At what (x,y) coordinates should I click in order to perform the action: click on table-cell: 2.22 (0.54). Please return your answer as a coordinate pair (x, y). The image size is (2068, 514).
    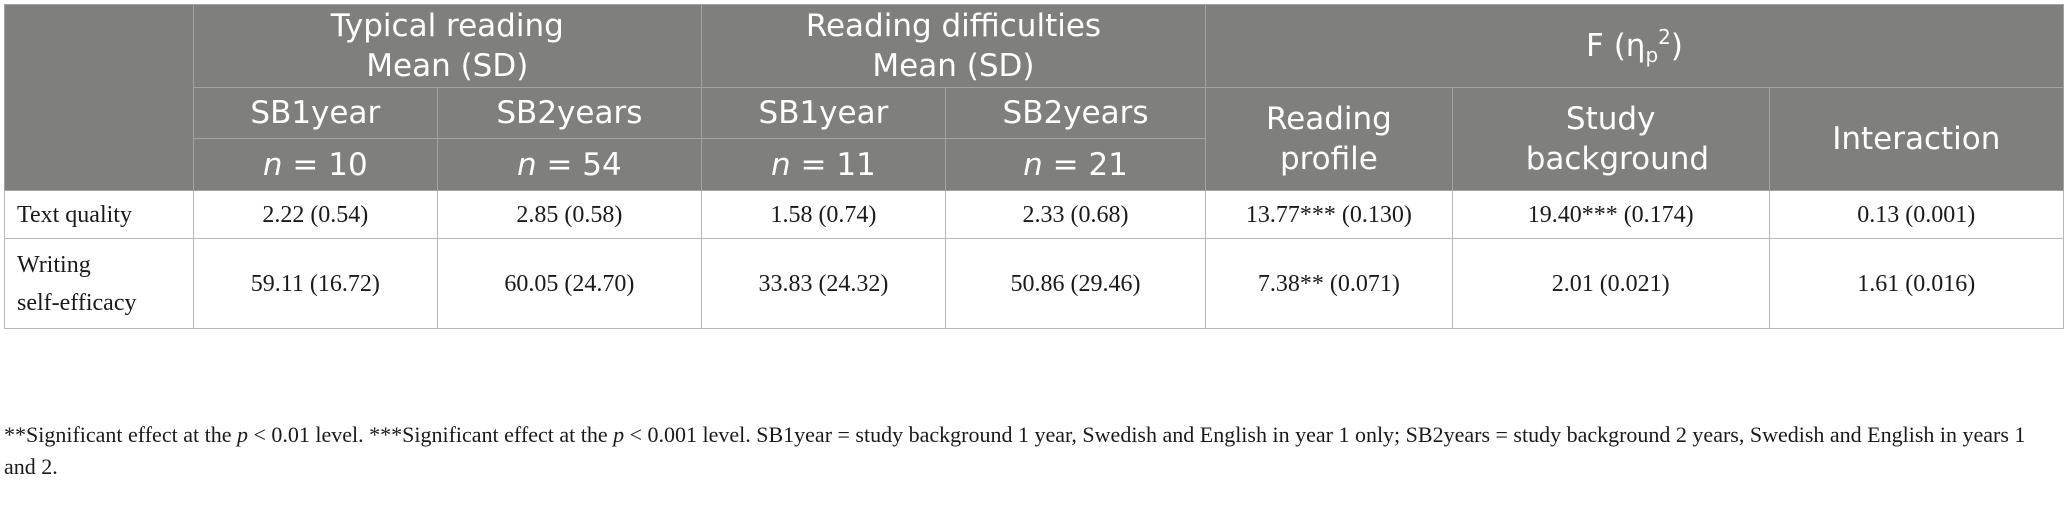
    Looking at the image, I should click on (315, 214).